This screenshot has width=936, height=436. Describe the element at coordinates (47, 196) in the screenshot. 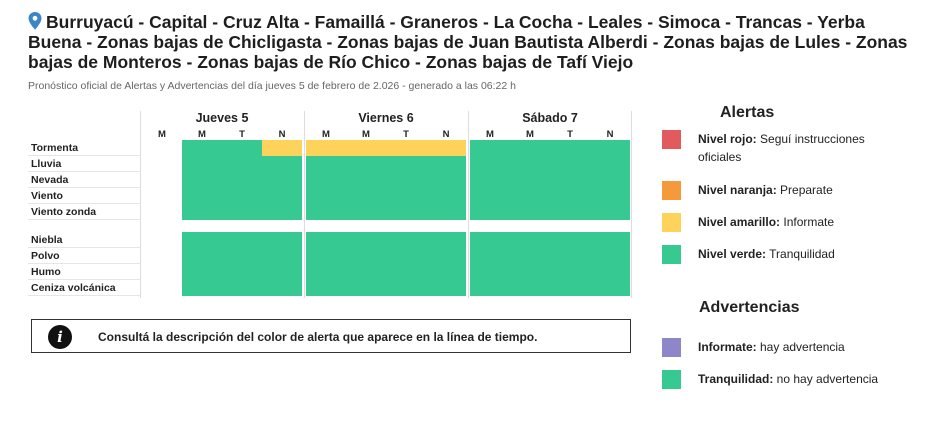

I see `timeline-row-label: Viento` at that location.